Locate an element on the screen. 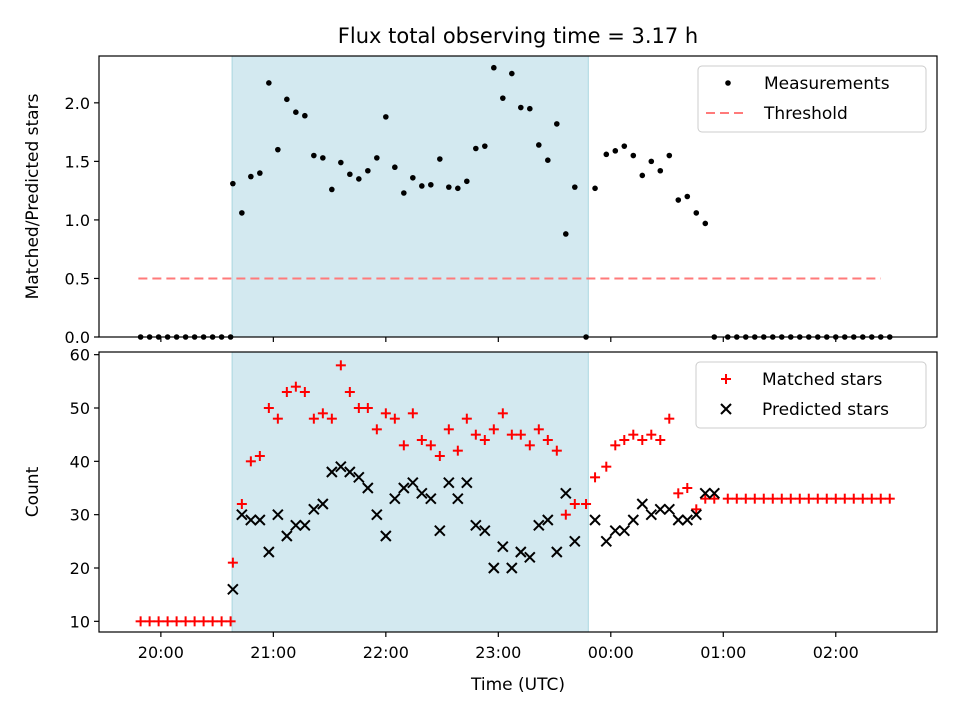 Image resolution: width=960 pixels, height=720 pixels. top-y-axis-label: Matched/Predicted stars is located at coordinates (33, 196).